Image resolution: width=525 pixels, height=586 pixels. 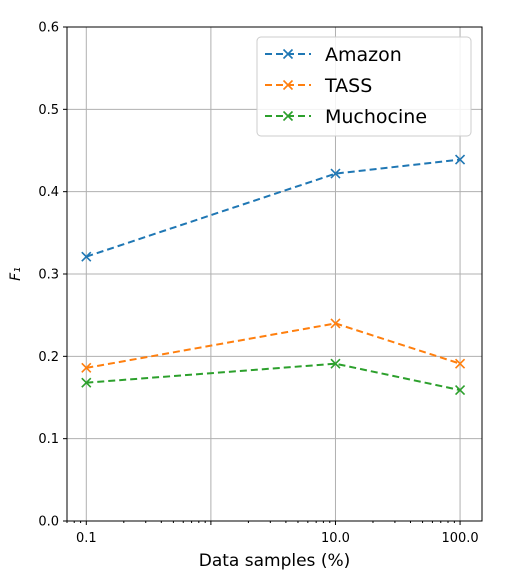 I want to click on legend-box, so click(x=364, y=86).